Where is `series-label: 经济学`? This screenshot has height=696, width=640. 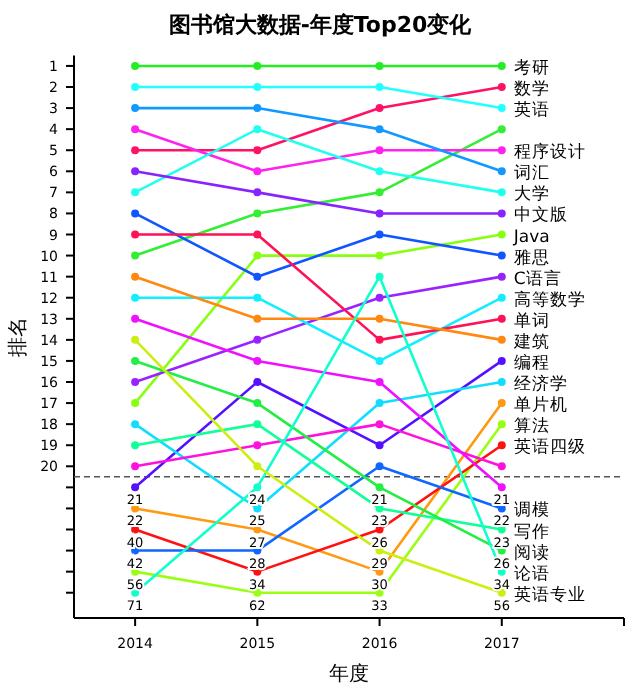
series-label: 经济学 is located at coordinates (540, 384).